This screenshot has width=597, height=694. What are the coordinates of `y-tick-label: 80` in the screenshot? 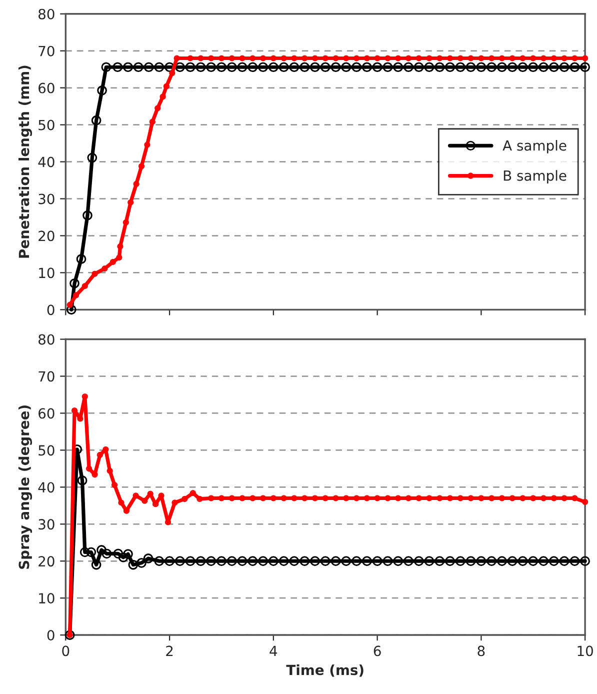 It's located at (46, 339).